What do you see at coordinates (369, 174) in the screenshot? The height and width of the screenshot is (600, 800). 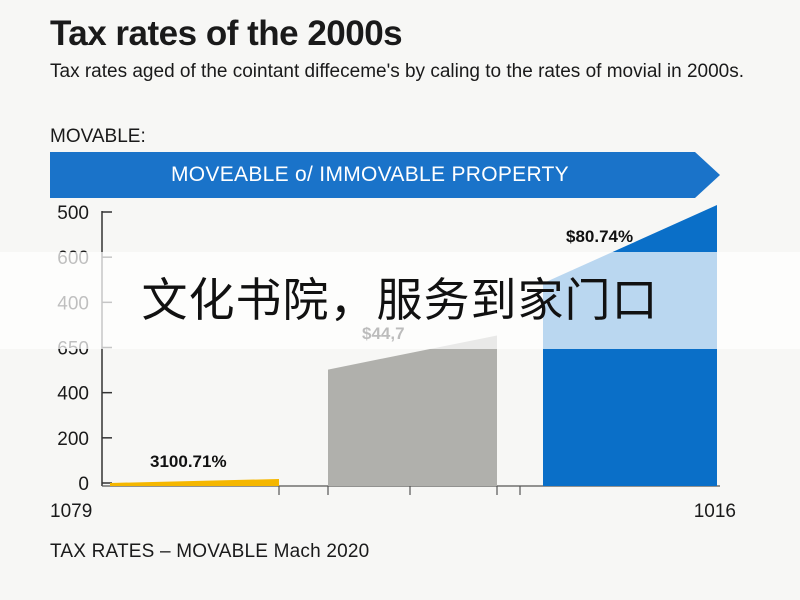 I see `banner-text: MOVEABLE o/ IMMOVABLE PROPERTY` at bounding box center [369, 174].